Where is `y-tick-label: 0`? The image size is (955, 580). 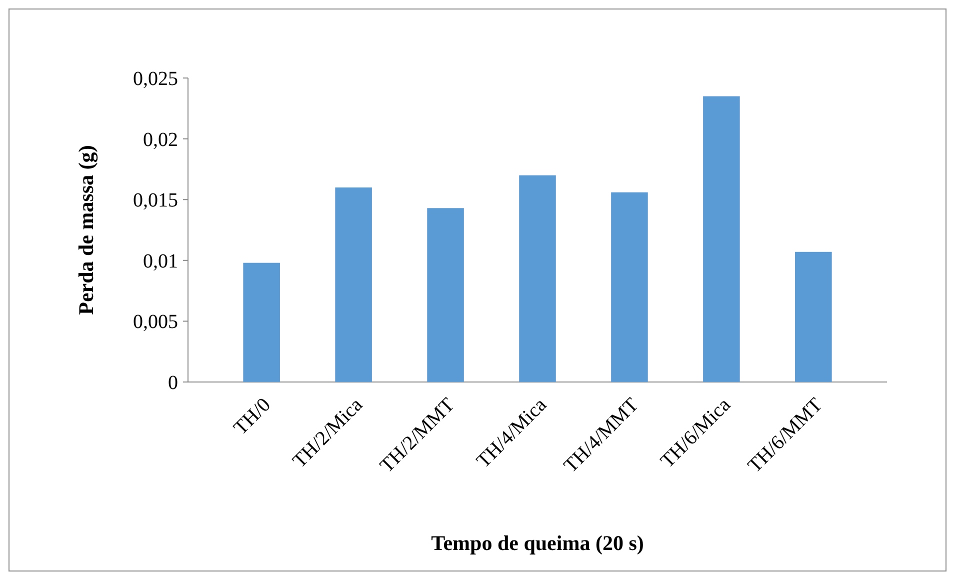 y-tick-label: 0 is located at coordinates (173, 383).